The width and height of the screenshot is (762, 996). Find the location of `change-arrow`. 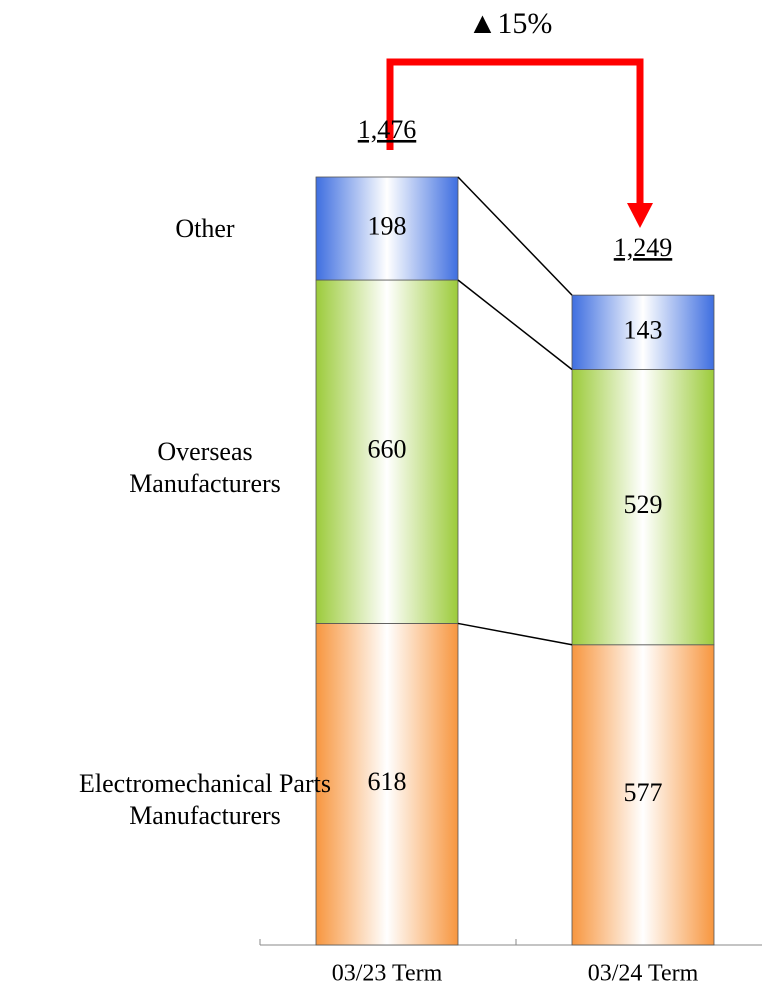

change-arrow is located at coordinates (515, 131).